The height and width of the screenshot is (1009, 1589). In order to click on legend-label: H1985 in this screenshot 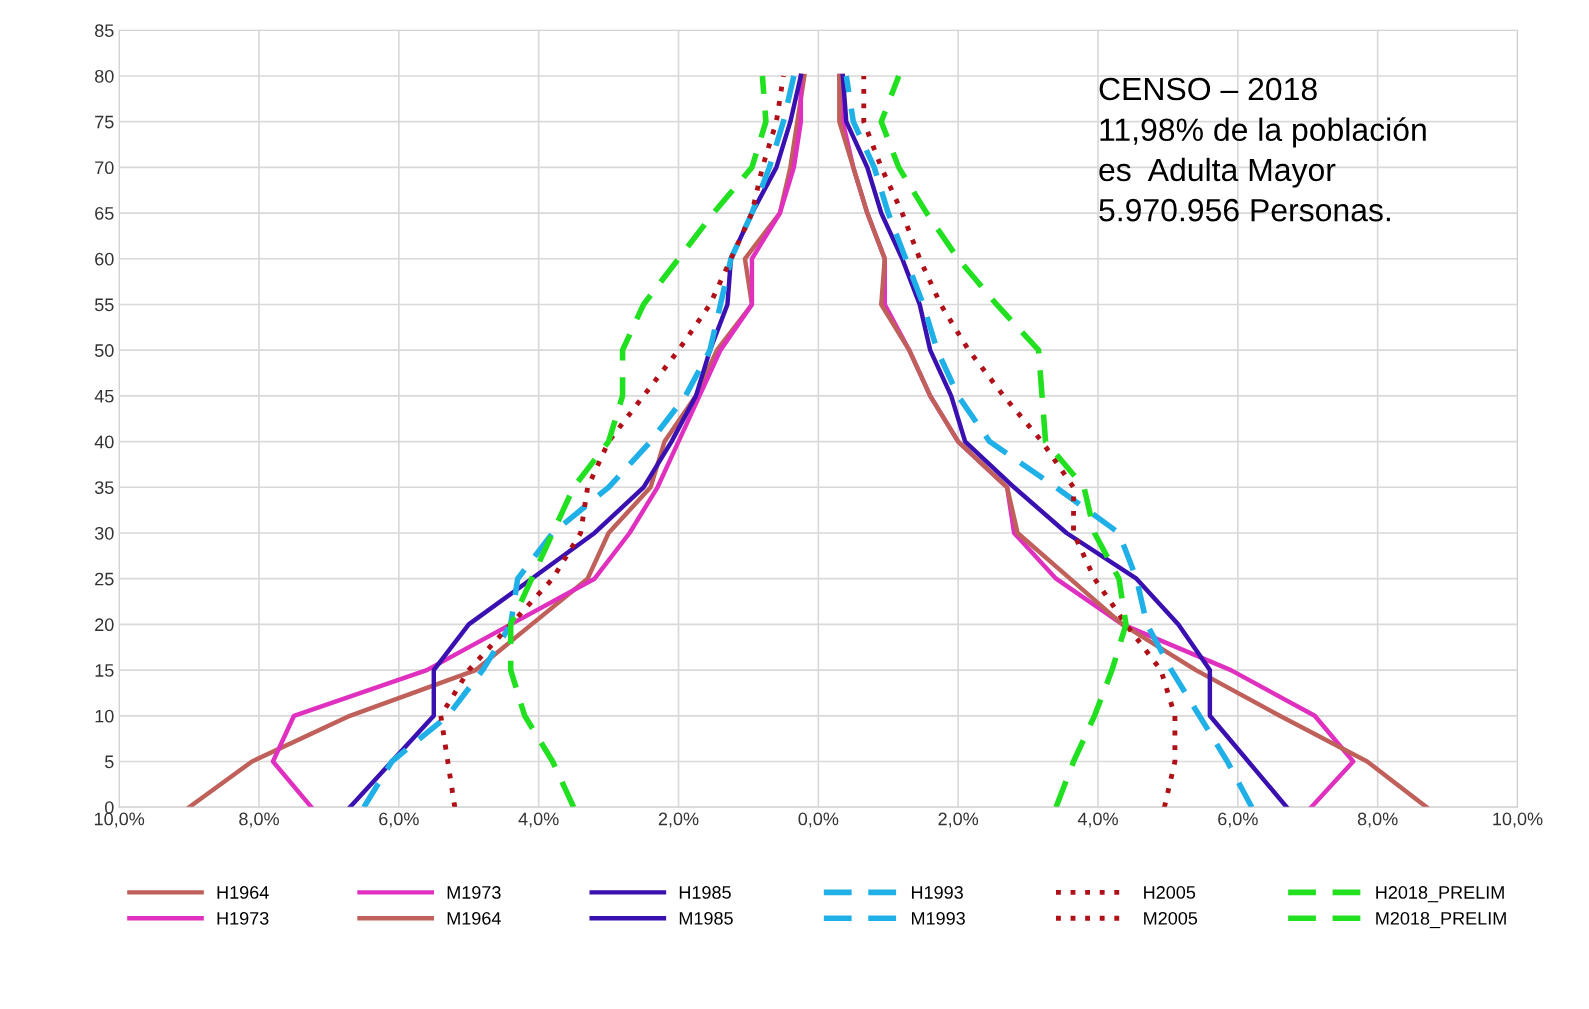, I will do `click(705, 892)`.